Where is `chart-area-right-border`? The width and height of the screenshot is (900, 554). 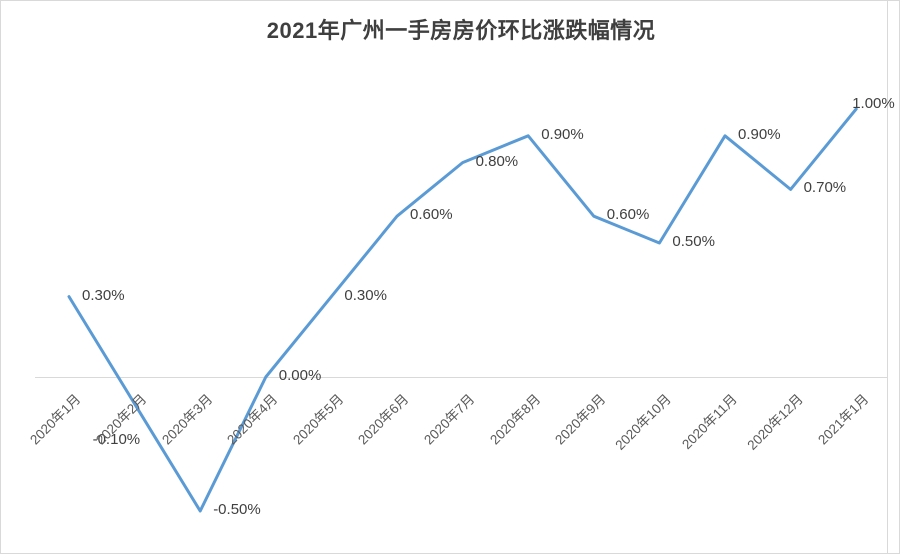 chart-area-right-border is located at coordinates (887, 277).